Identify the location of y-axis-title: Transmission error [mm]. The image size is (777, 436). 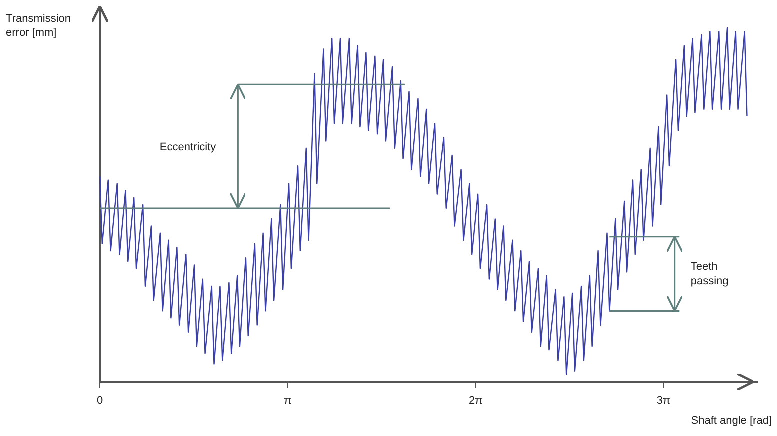
(38, 26).